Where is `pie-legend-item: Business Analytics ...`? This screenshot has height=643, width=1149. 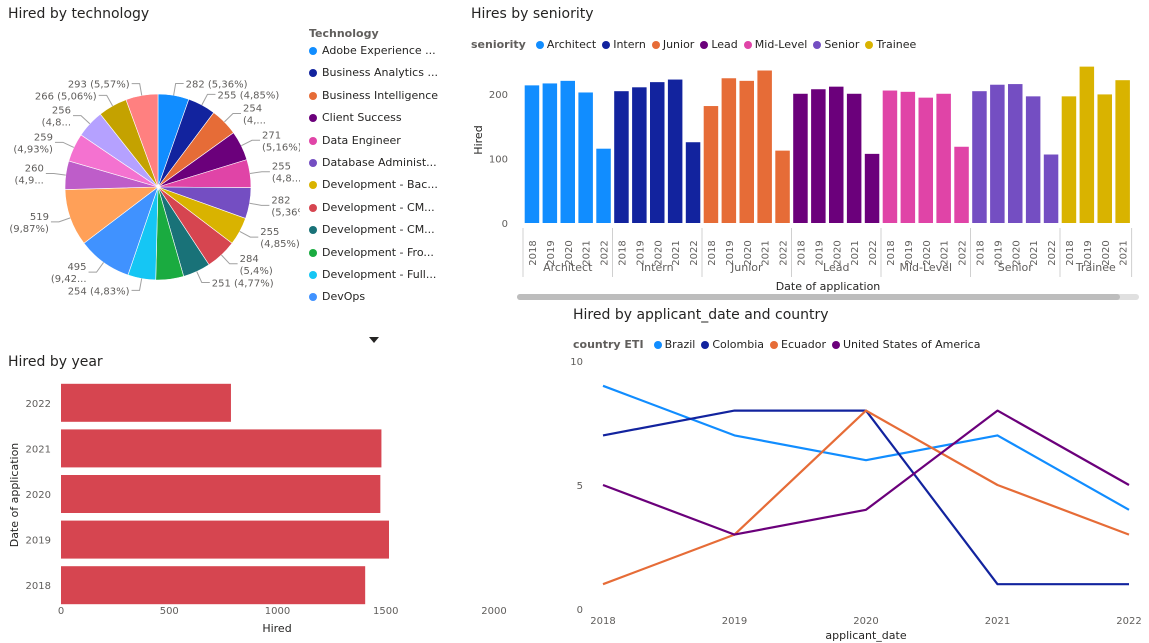 pie-legend-item: Business Analytics ... is located at coordinates (373, 72).